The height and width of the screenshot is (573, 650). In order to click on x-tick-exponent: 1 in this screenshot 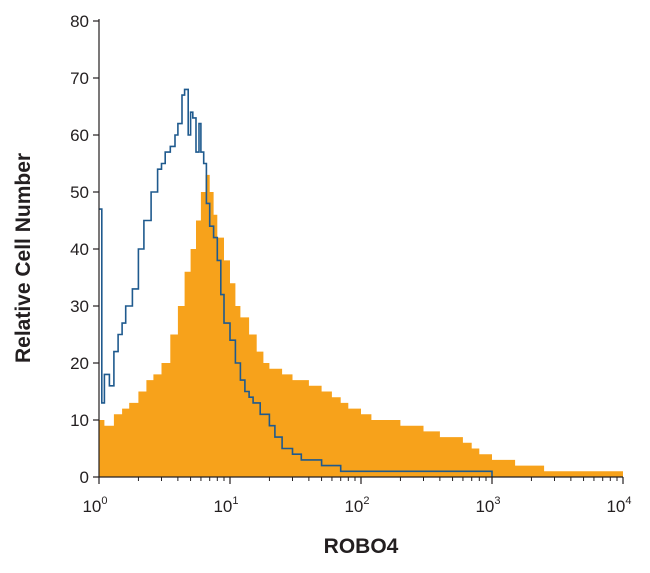, I will do `click(235, 501)`.